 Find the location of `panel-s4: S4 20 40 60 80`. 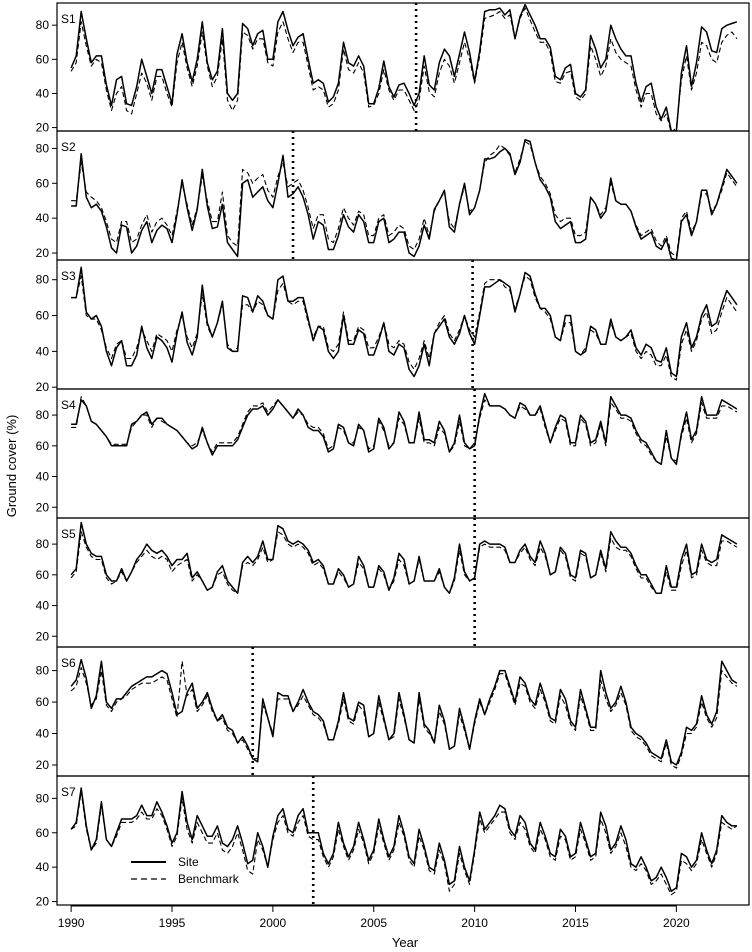

panel-s4: S4 20 40 60 80 is located at coordinates (393, 453).